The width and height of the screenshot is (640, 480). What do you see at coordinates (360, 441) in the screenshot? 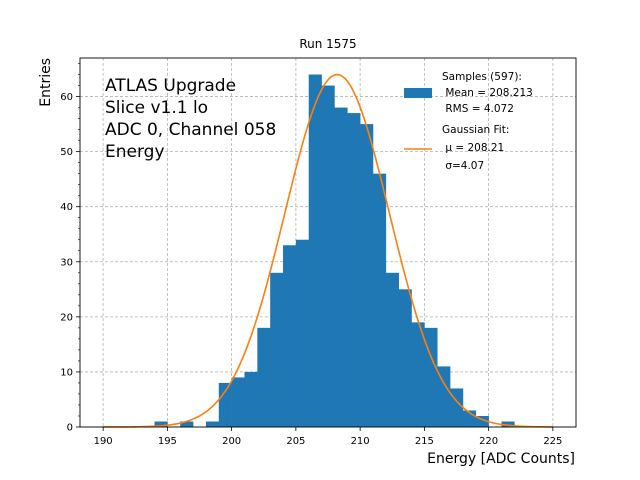
I see `x-tick-label: 210` at bounding box center [360, 441].